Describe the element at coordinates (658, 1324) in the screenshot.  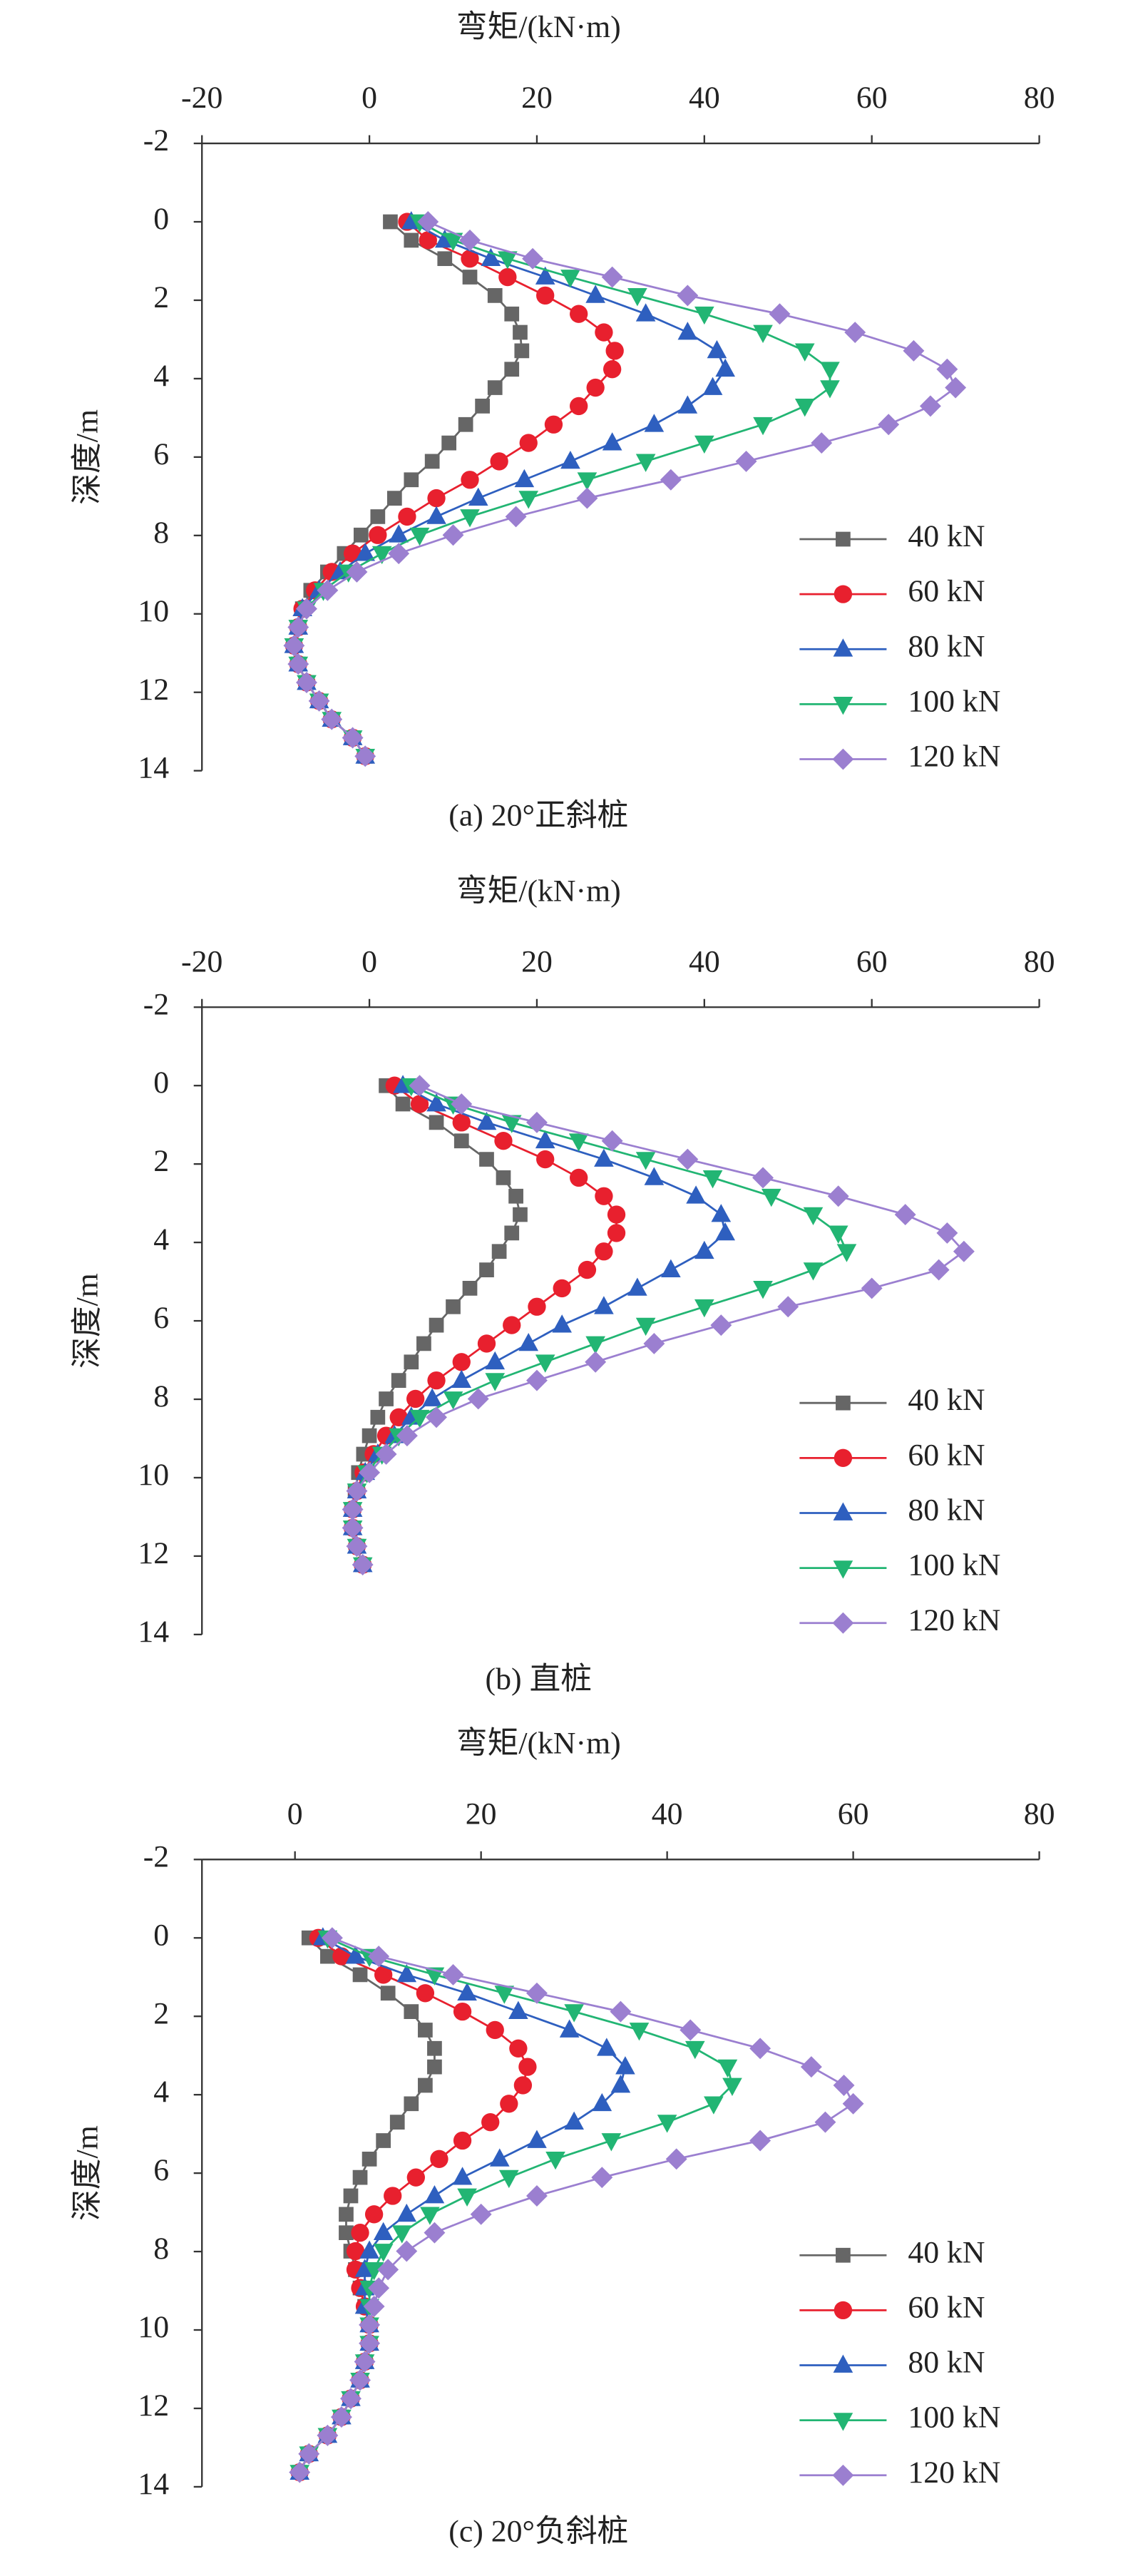
I see `series-line` at that location.